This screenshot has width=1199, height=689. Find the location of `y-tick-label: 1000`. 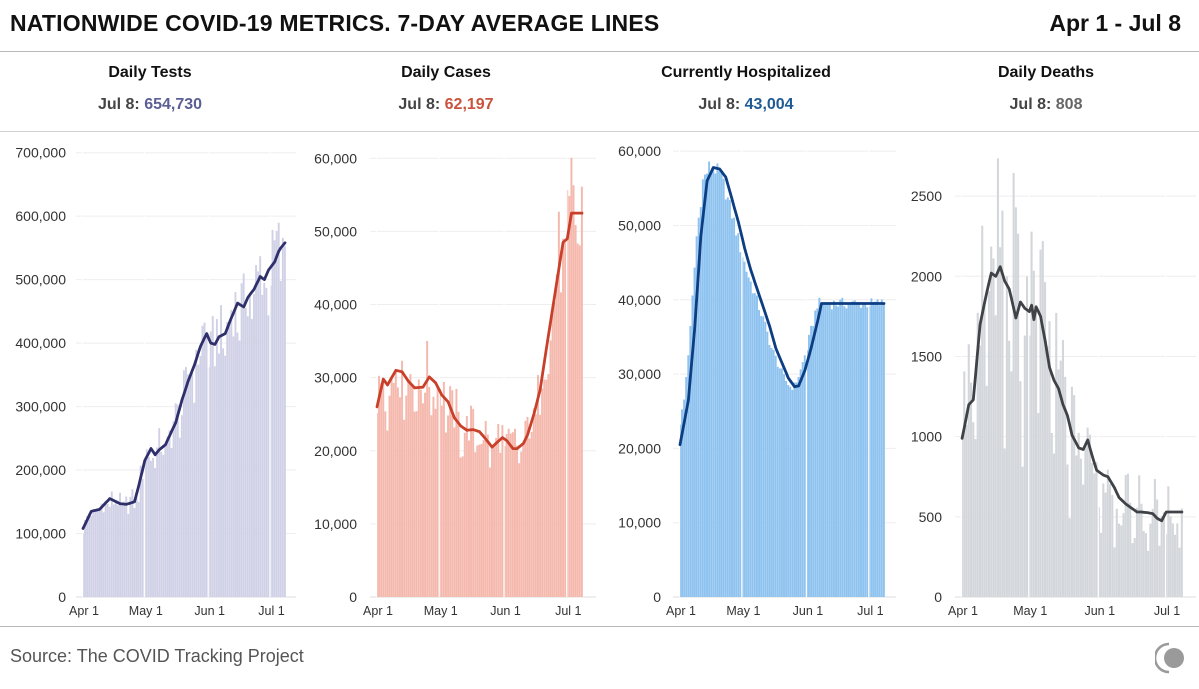

y-tick-label: 1000 is located at coordinates (926, 437).